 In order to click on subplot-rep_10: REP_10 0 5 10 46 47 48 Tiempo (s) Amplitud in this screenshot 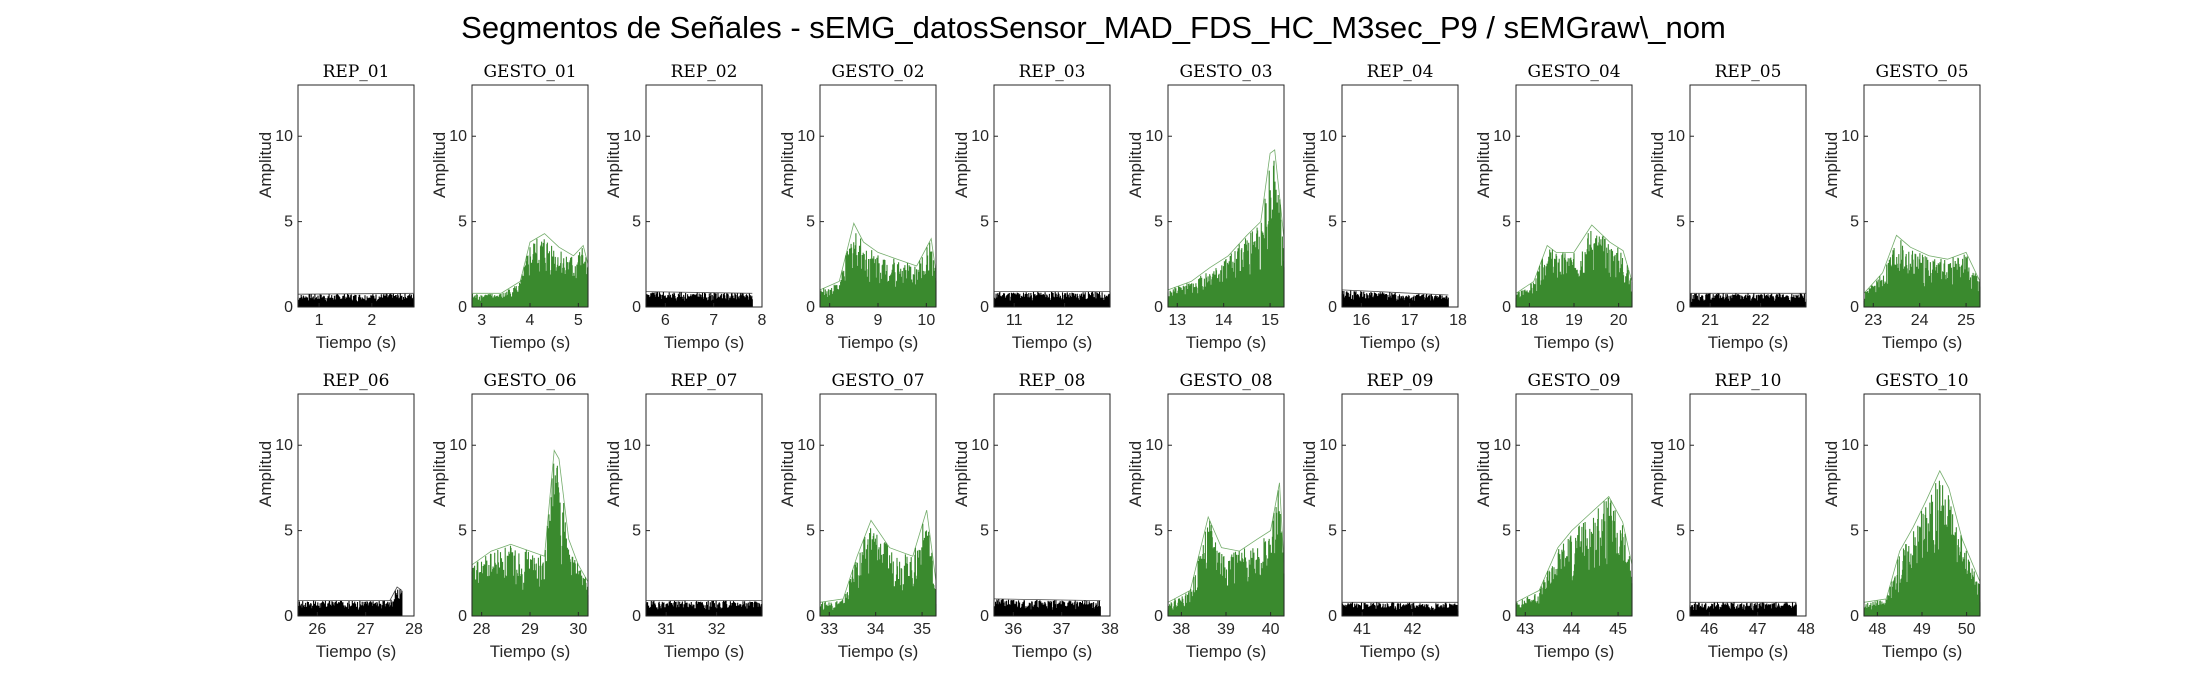, I will do `click(1731, 516)`.